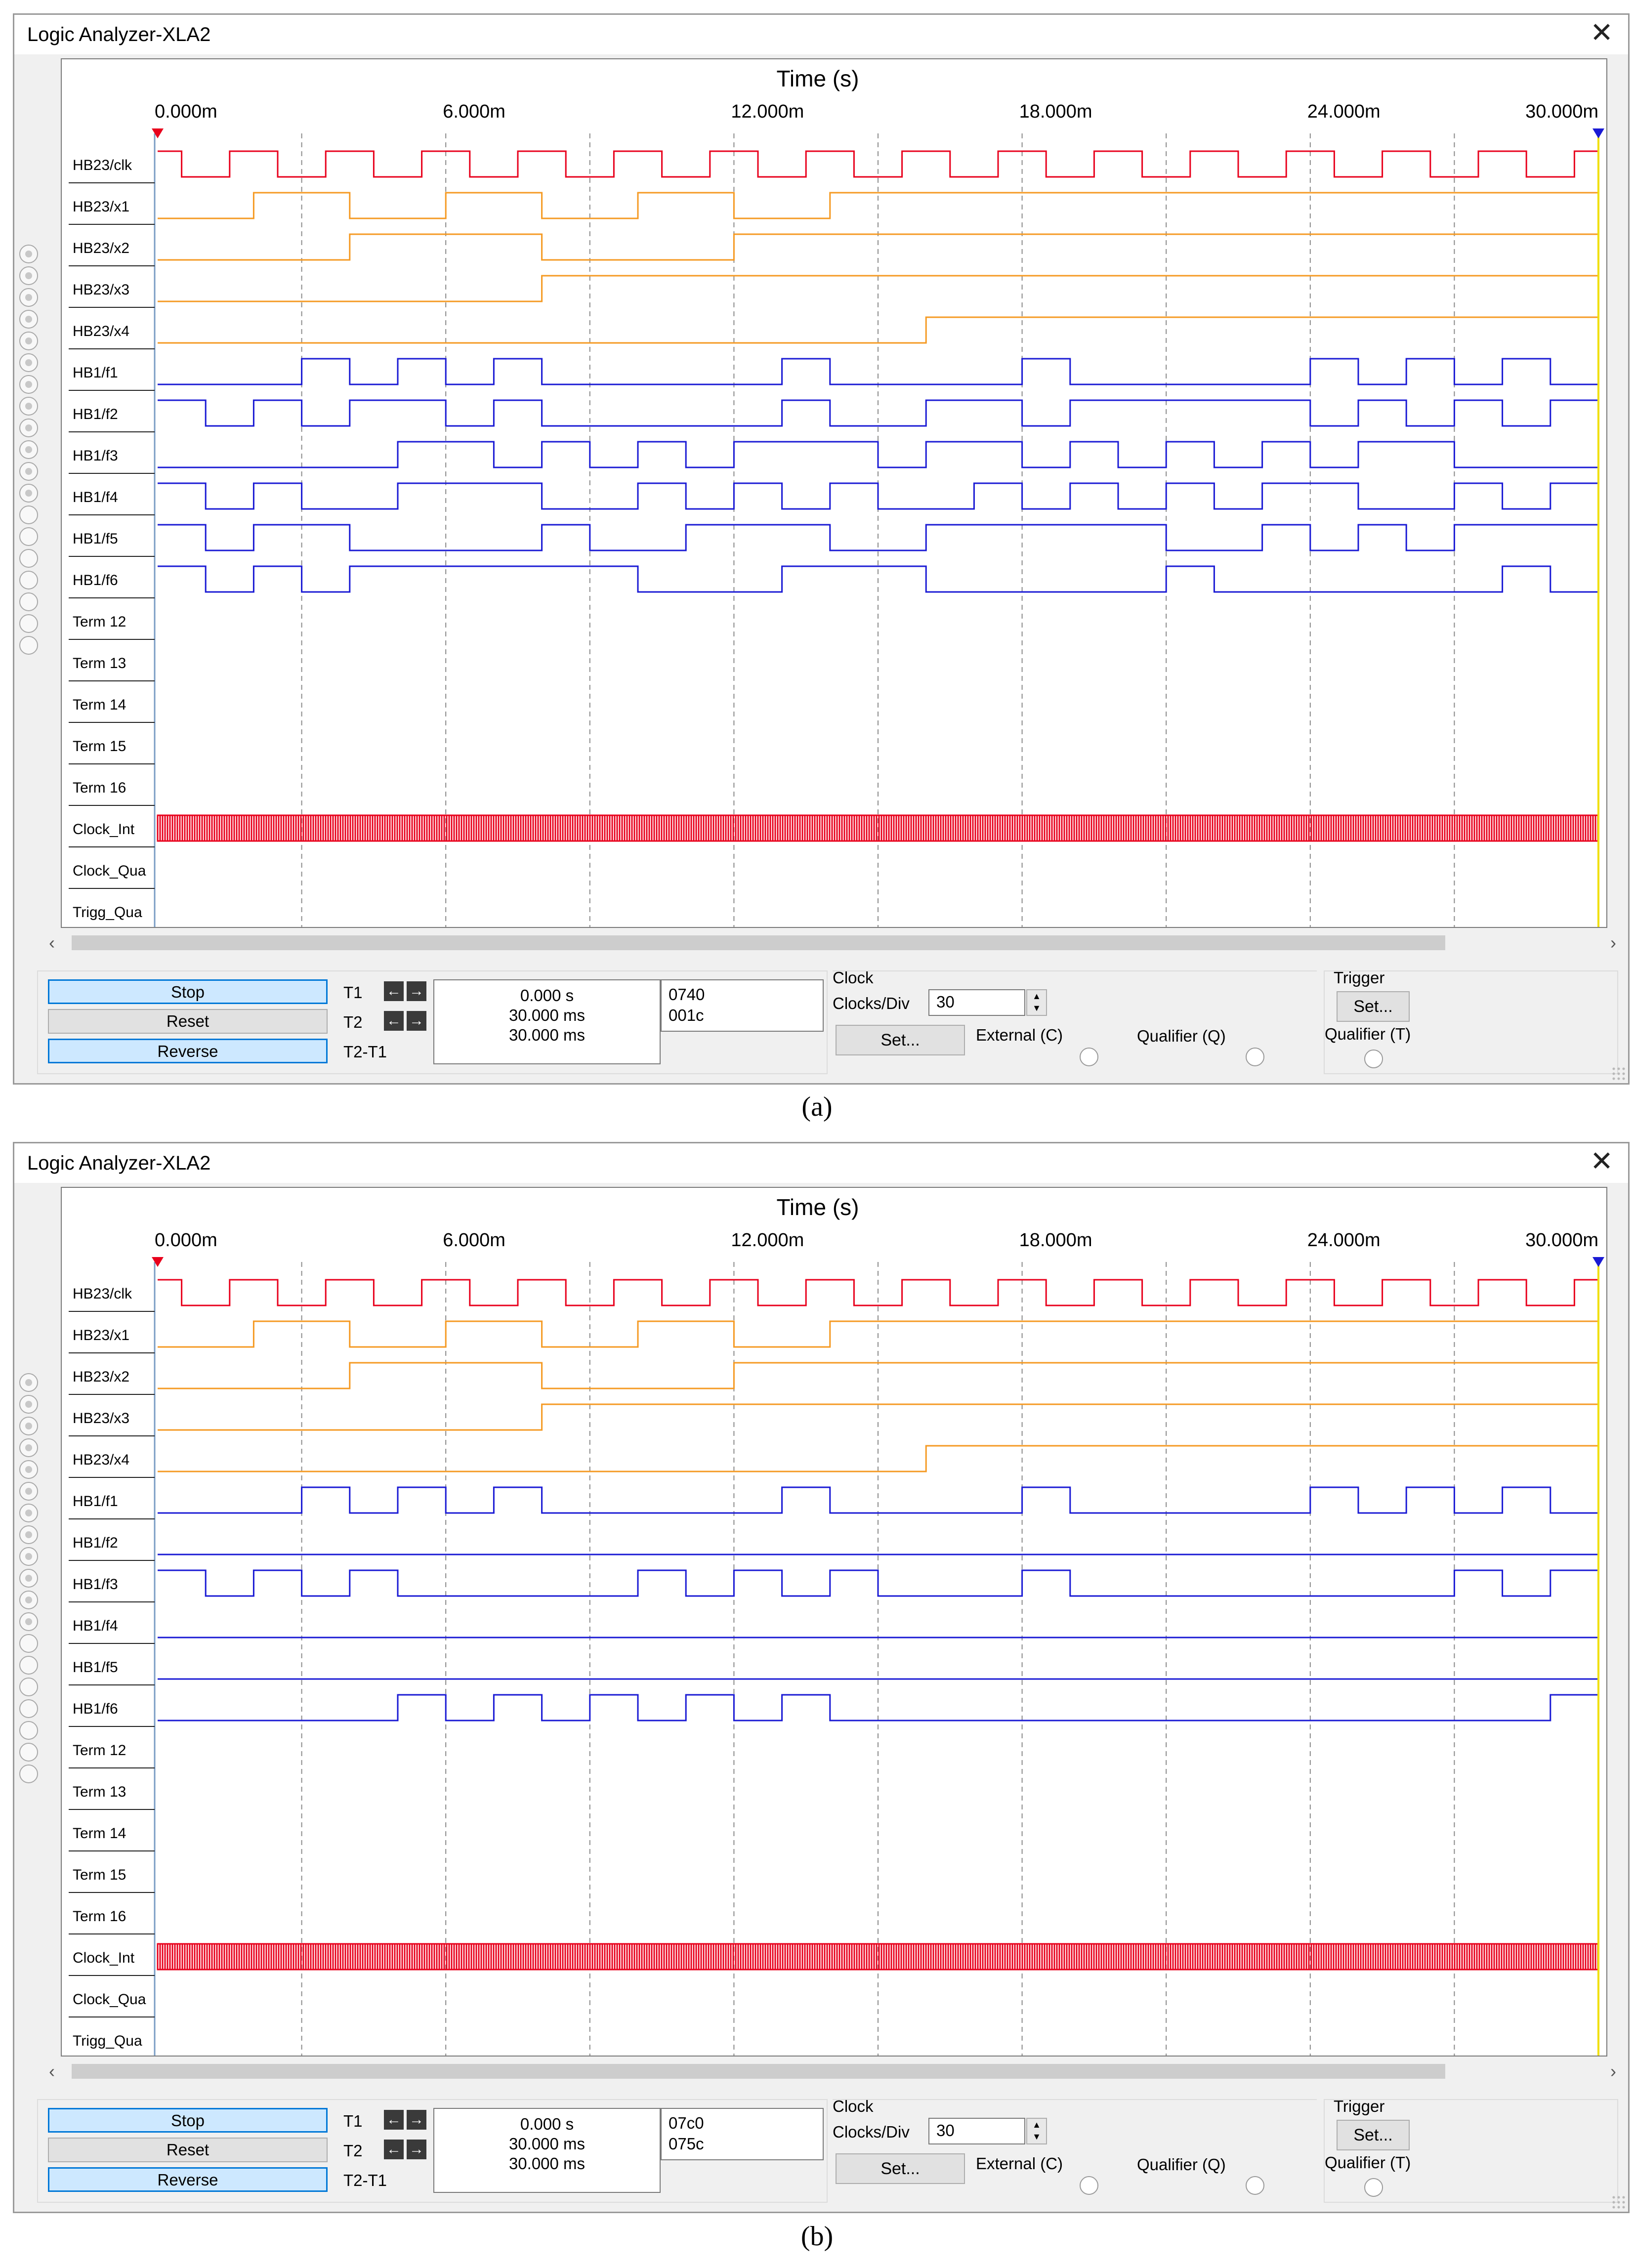  What do you see at coordinates (119, 34) in the screenshot?
I see `window-title: Logic Analyzer-XLA2` at bounding box center [119, 34].